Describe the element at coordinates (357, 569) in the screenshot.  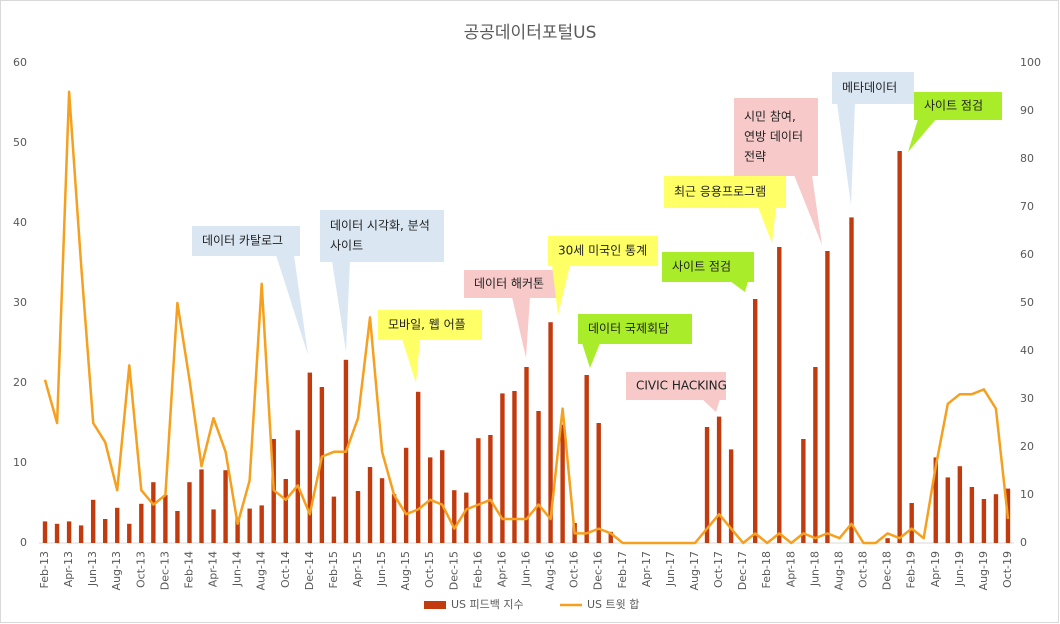
I see `x-tick-label: Apr-15` at that location.